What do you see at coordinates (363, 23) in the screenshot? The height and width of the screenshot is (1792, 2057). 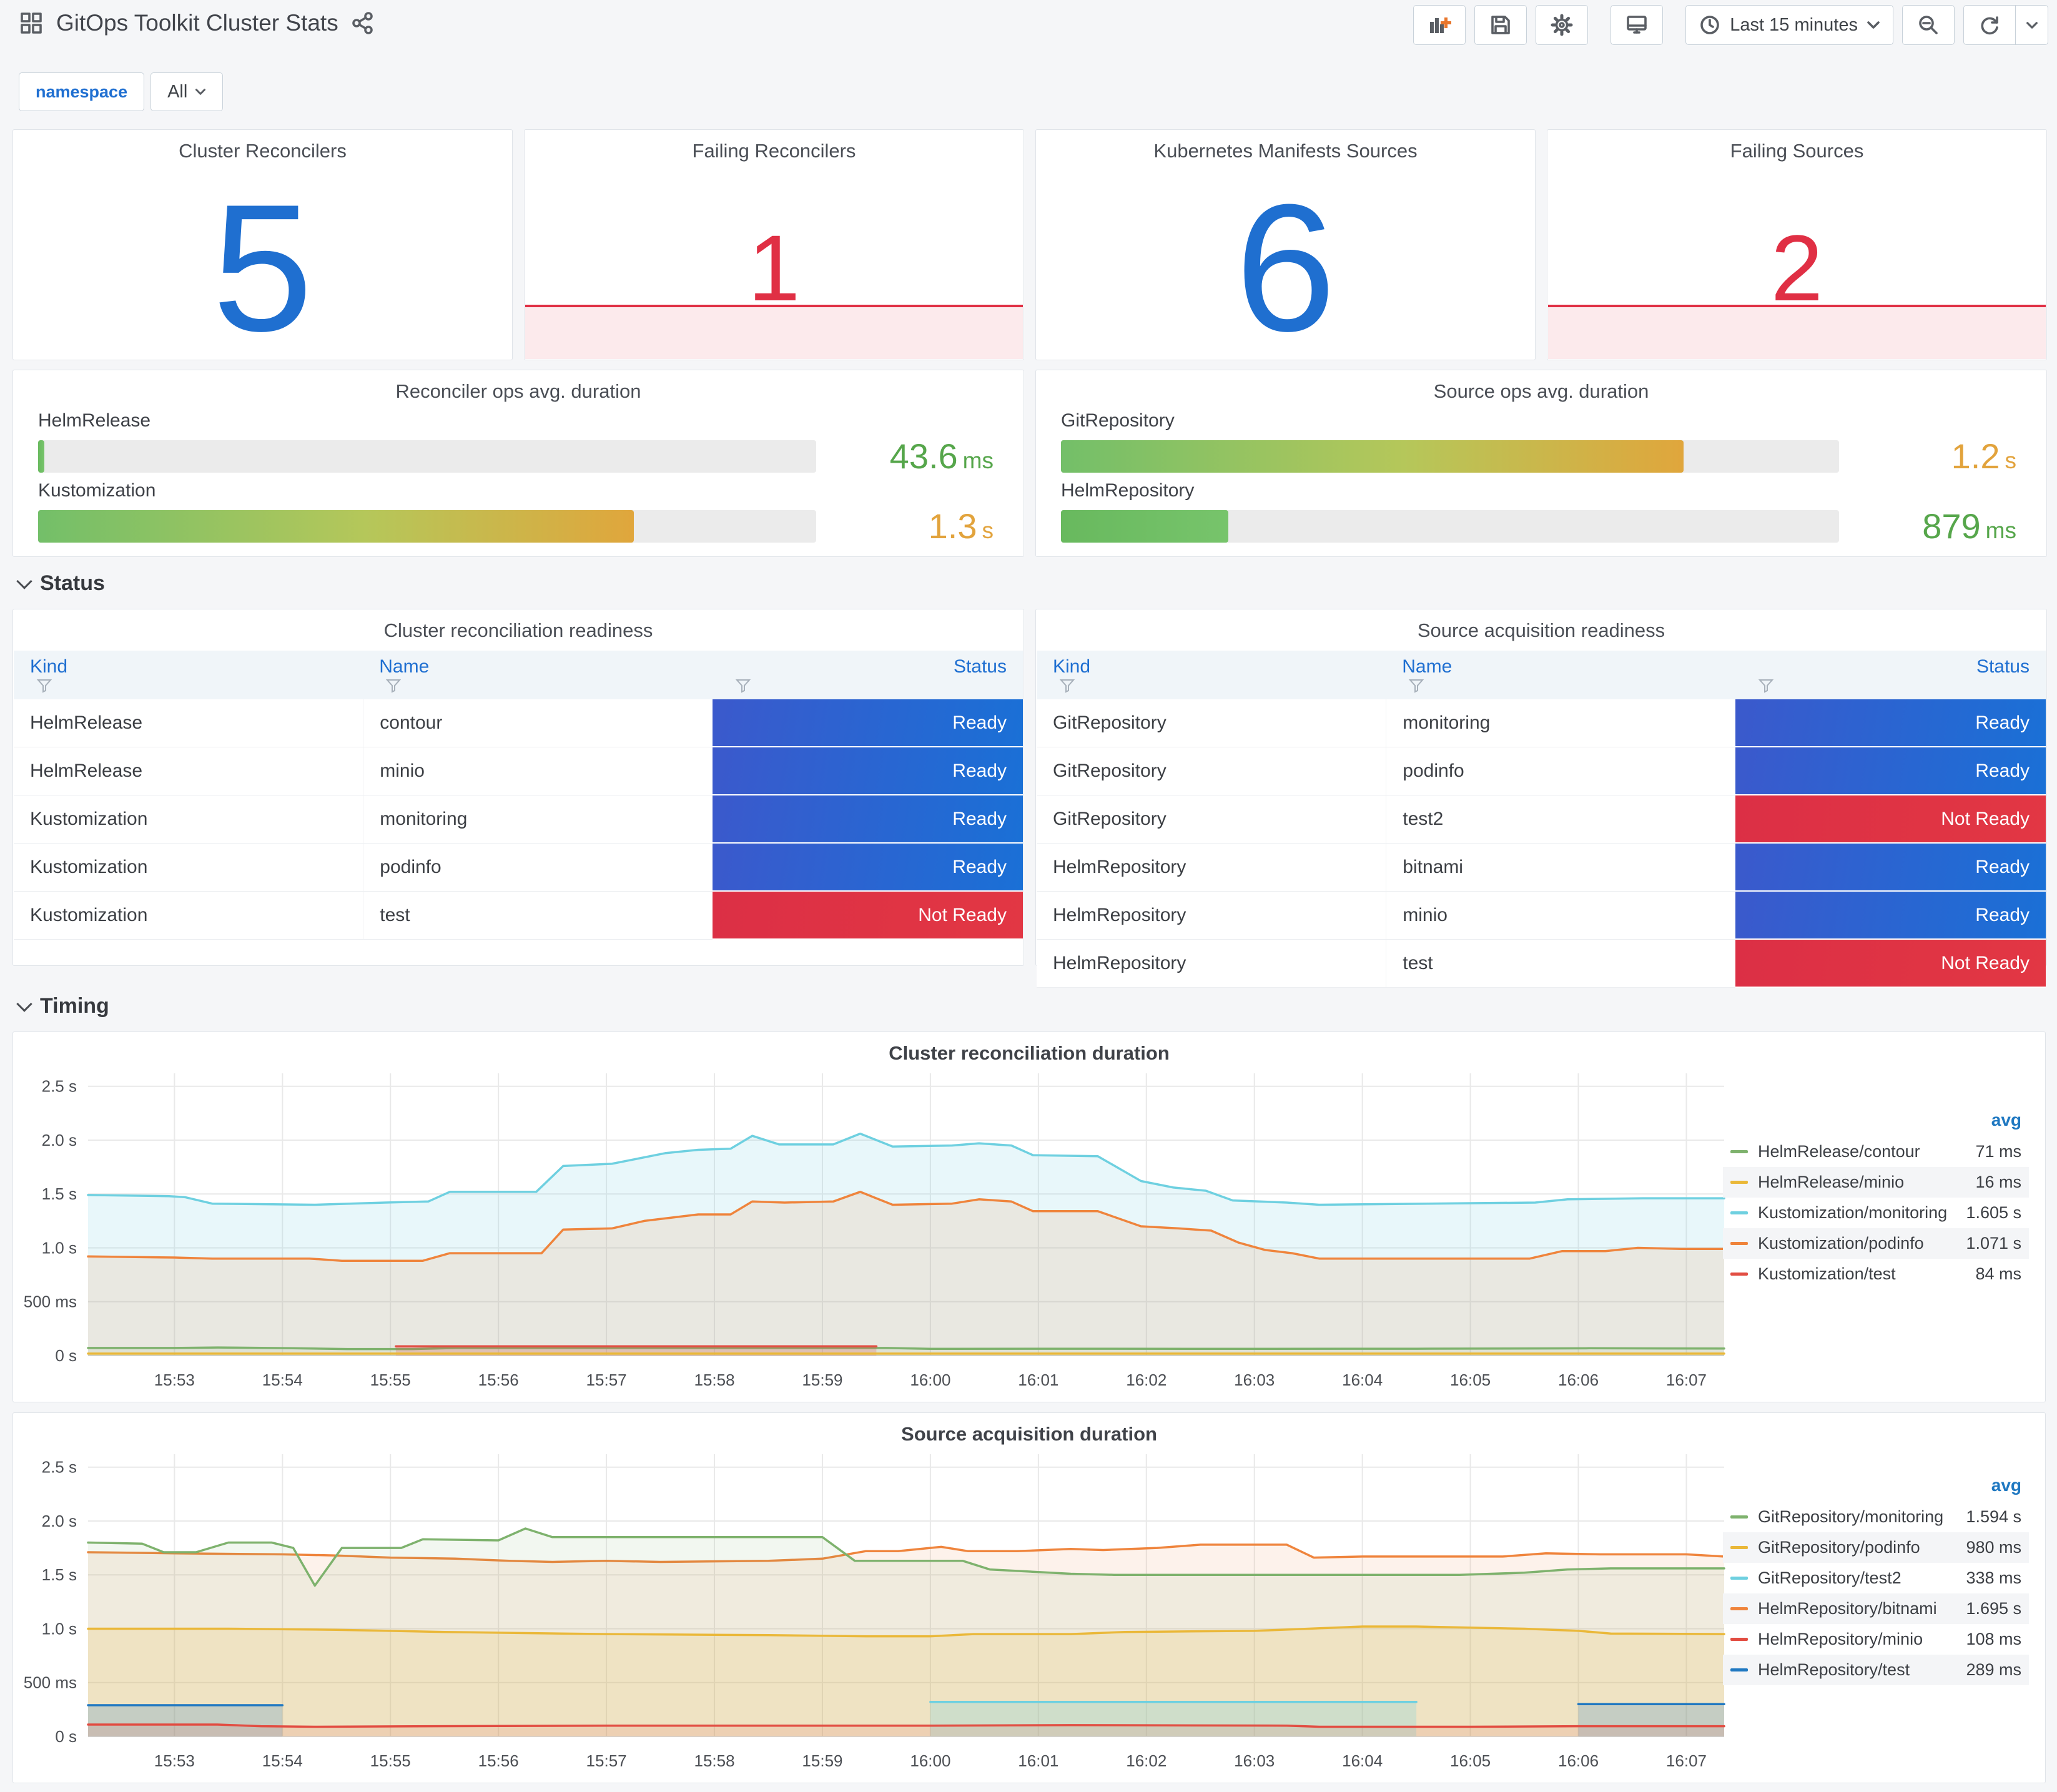 I see `share-icon` at bounding box center [363, 23].